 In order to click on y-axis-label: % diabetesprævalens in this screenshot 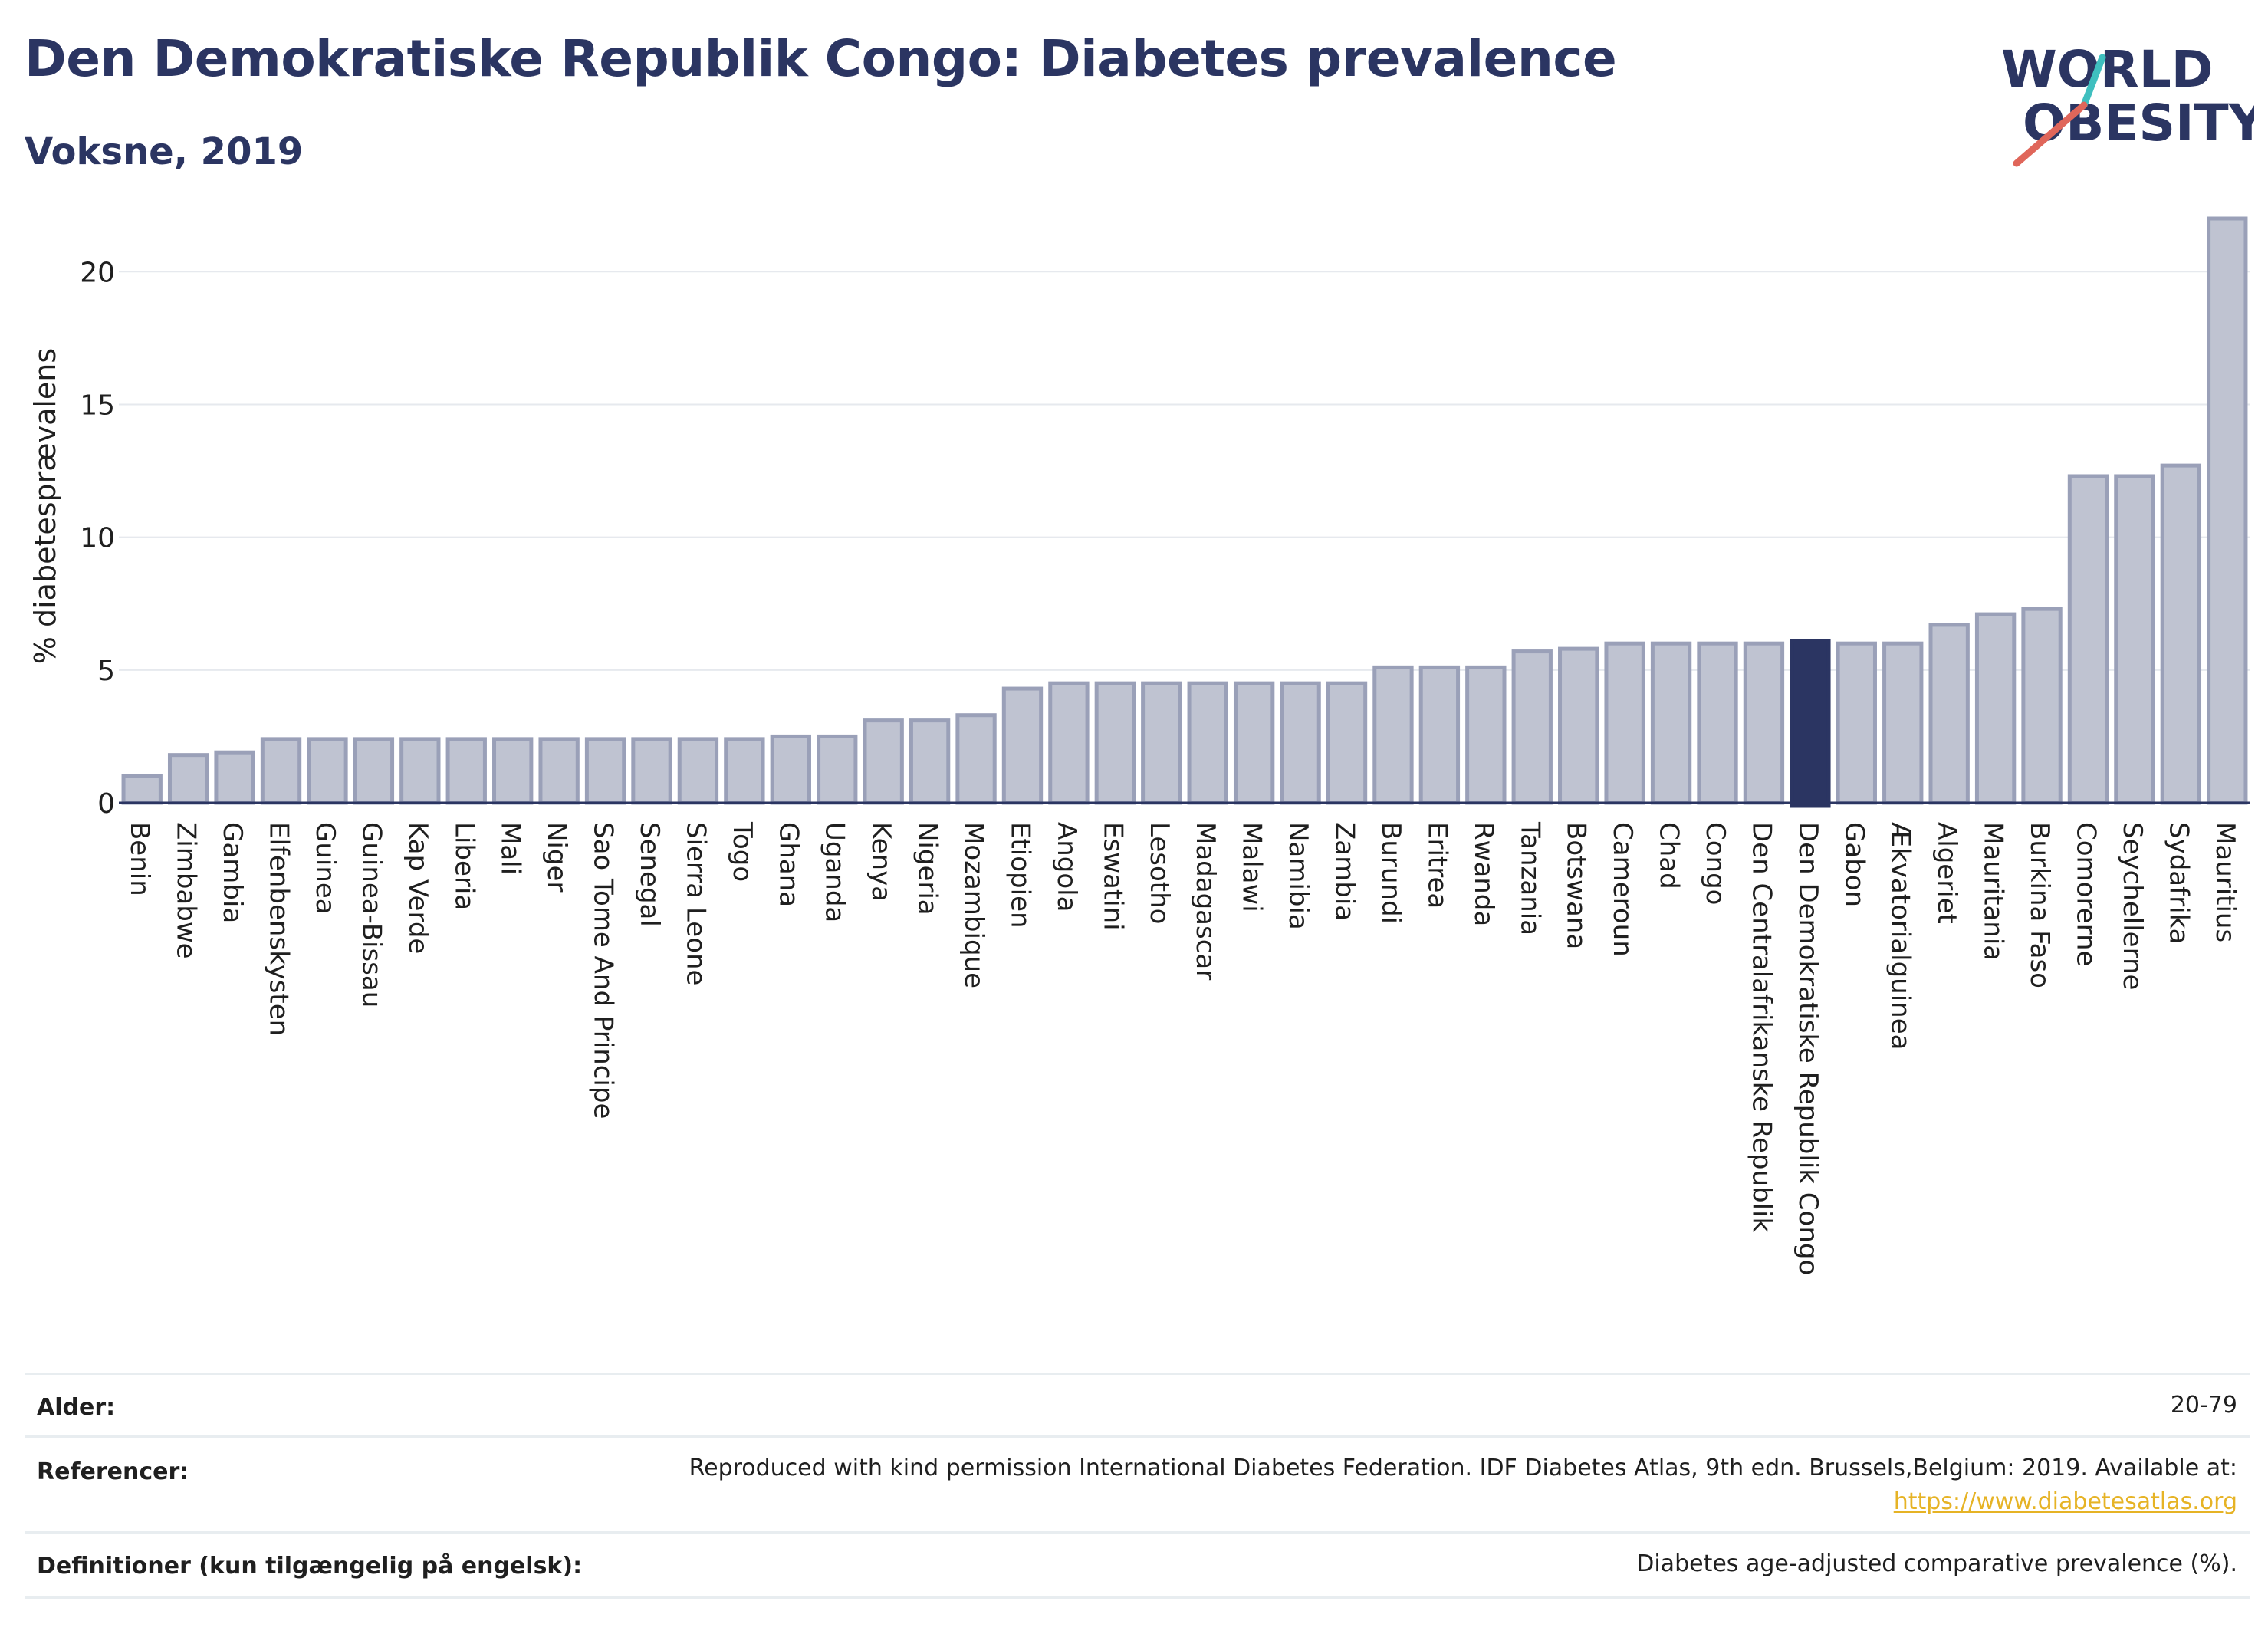, I will do `click(45, 506)`.